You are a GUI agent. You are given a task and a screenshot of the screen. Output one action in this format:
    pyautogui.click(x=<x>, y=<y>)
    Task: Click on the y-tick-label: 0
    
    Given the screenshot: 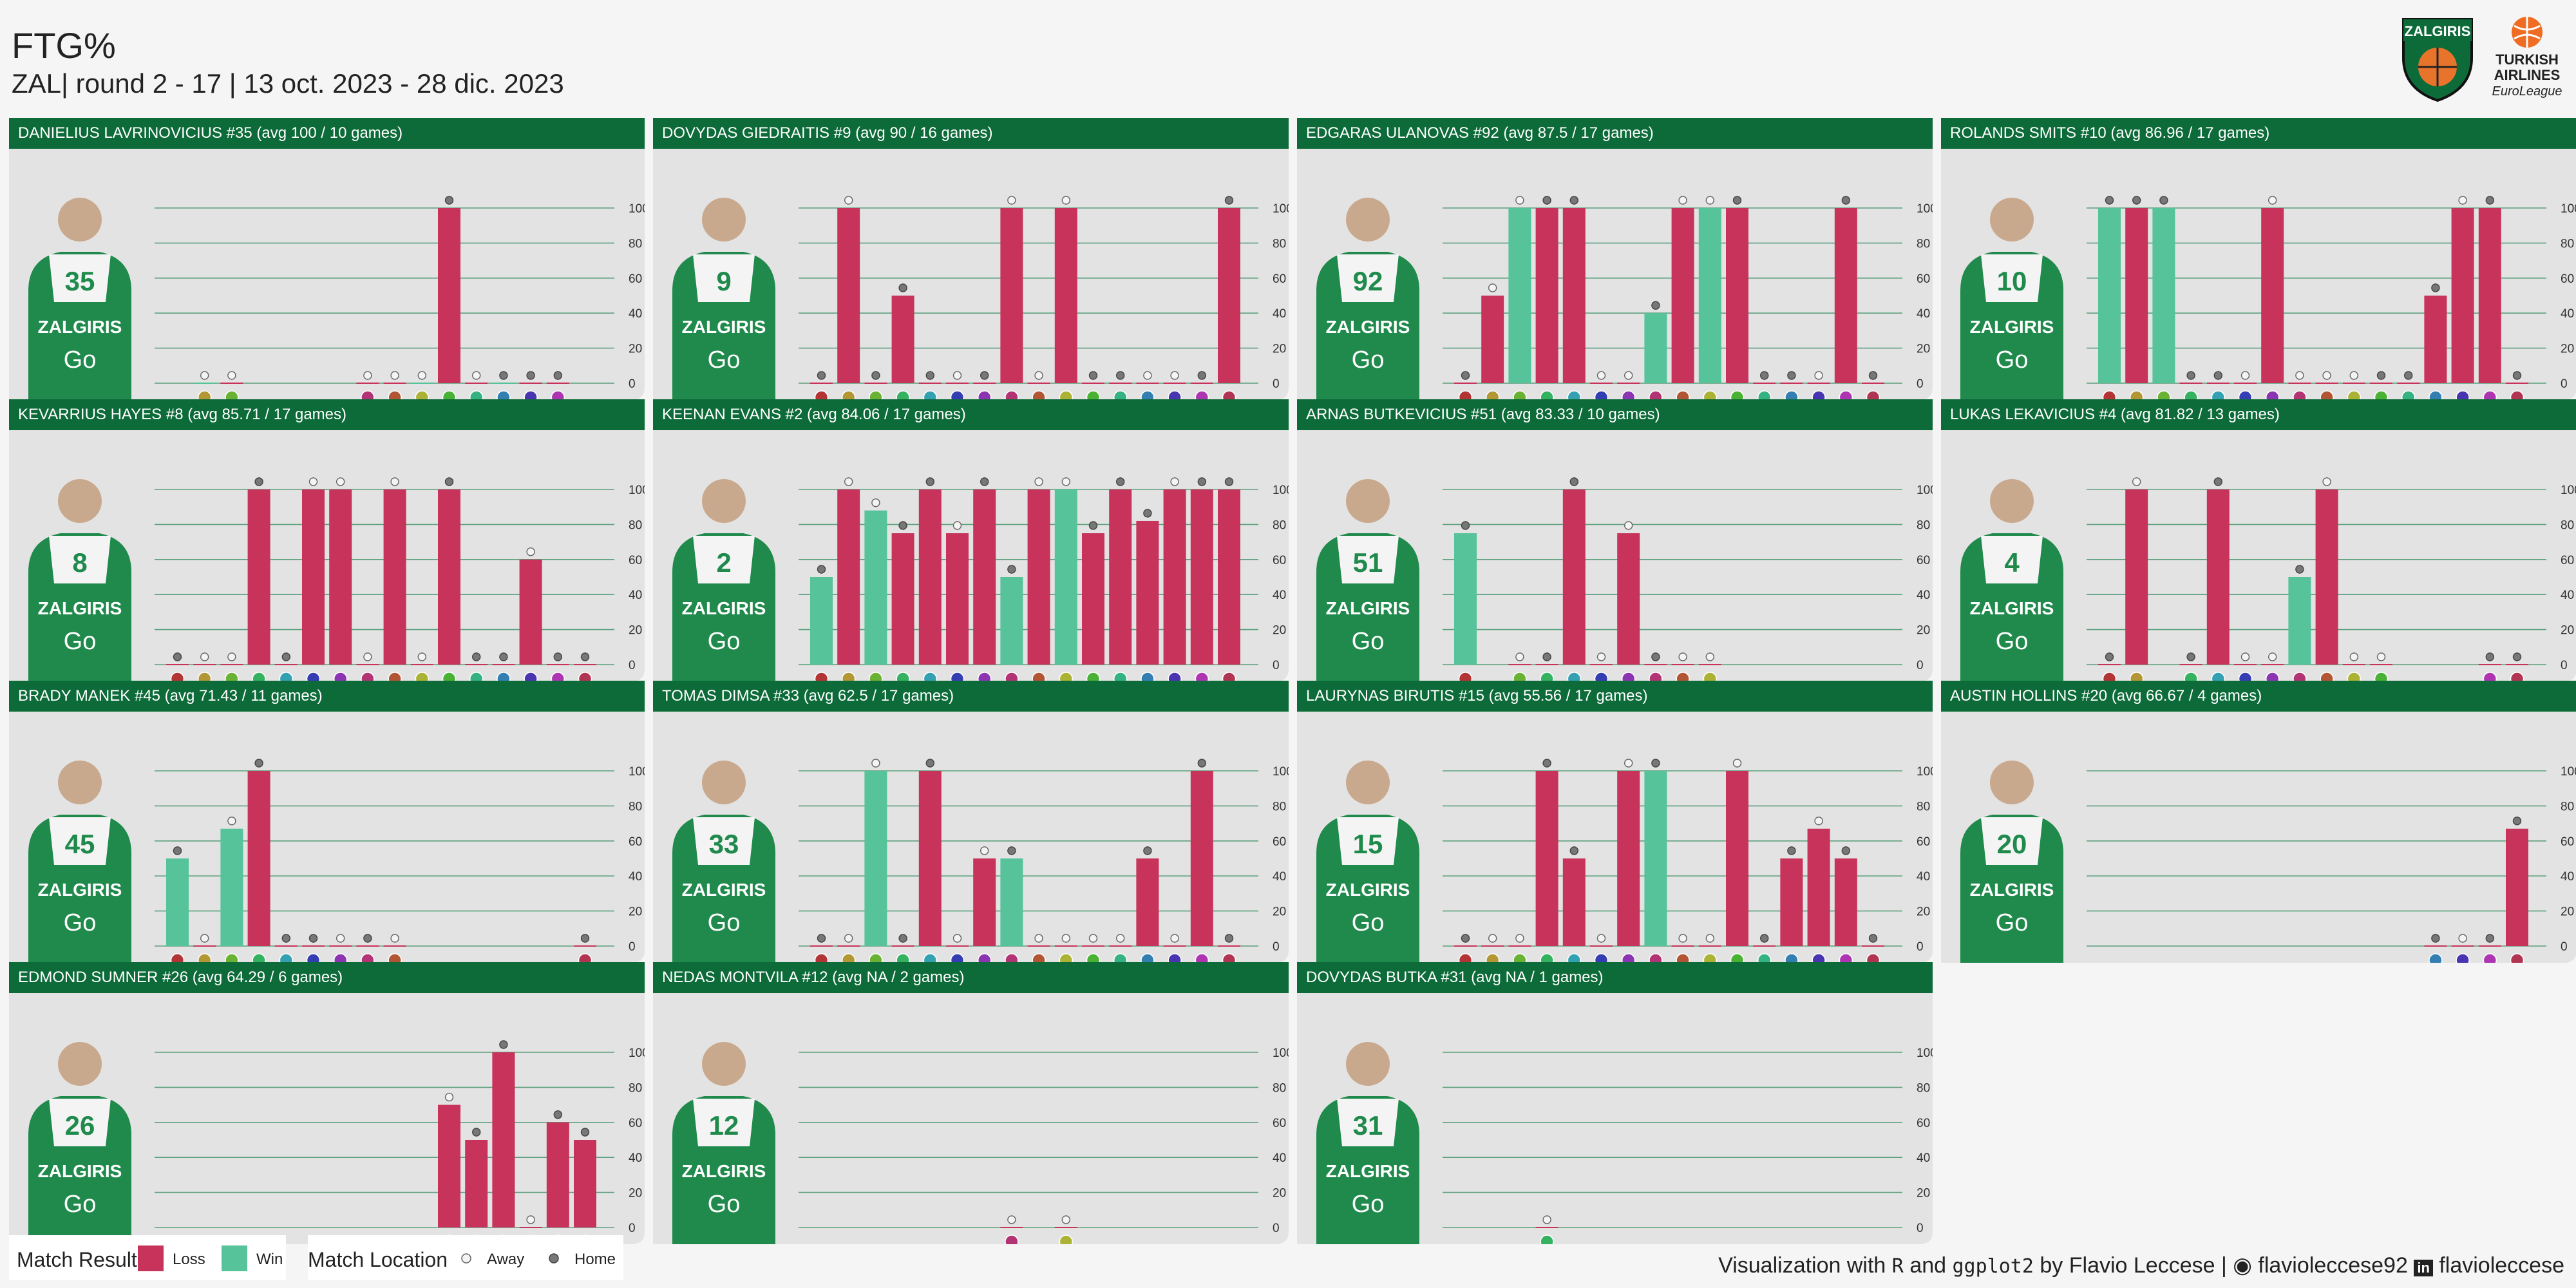 What is the action you would take?
    pyautogui.click(x=1921, y=665)
    